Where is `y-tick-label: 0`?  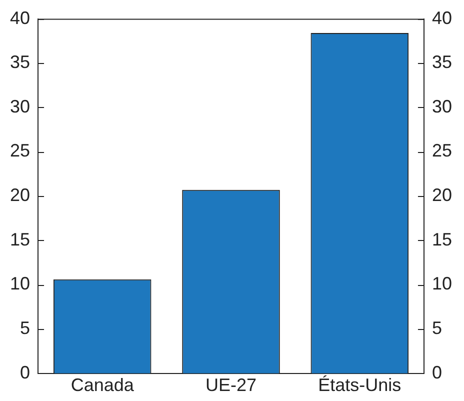 y-tick-label: 0 is located at coordinates (25, 372).